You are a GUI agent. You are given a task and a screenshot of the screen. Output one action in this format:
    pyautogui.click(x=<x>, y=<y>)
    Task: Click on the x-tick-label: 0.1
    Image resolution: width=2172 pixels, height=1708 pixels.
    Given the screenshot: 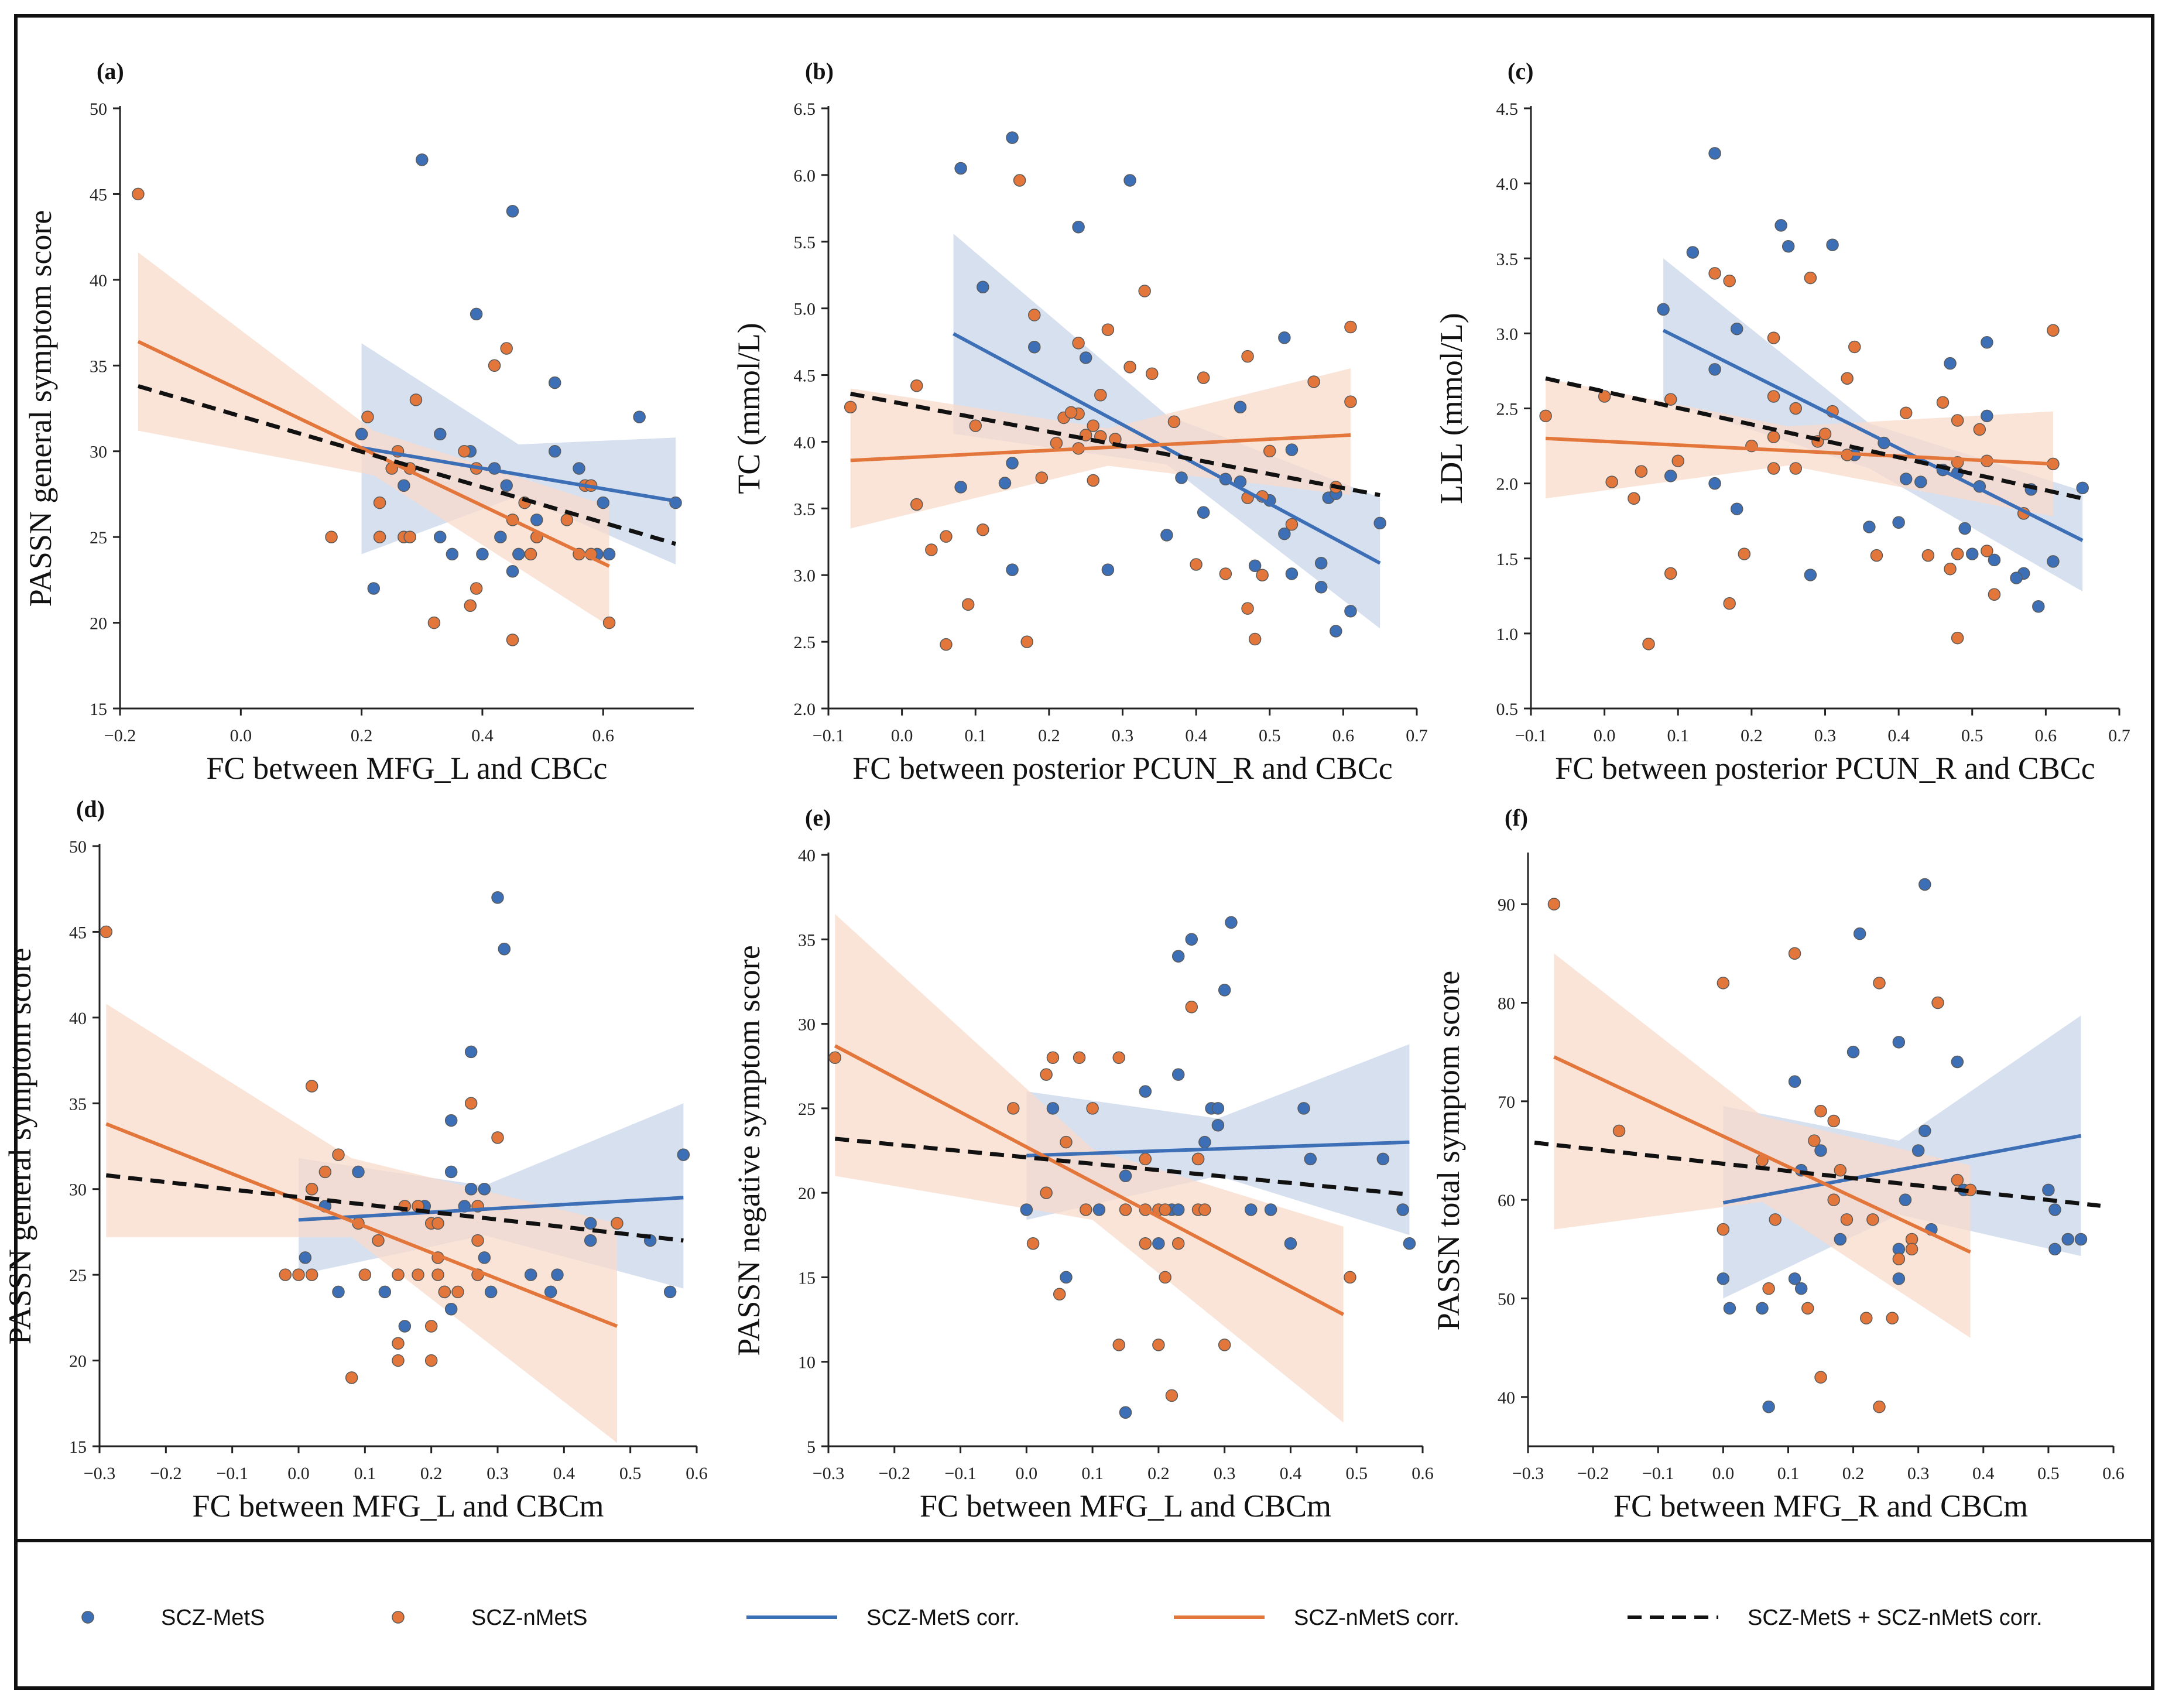 What is the action you would take?
    pyautogui.click(x=365, y=1473)
    